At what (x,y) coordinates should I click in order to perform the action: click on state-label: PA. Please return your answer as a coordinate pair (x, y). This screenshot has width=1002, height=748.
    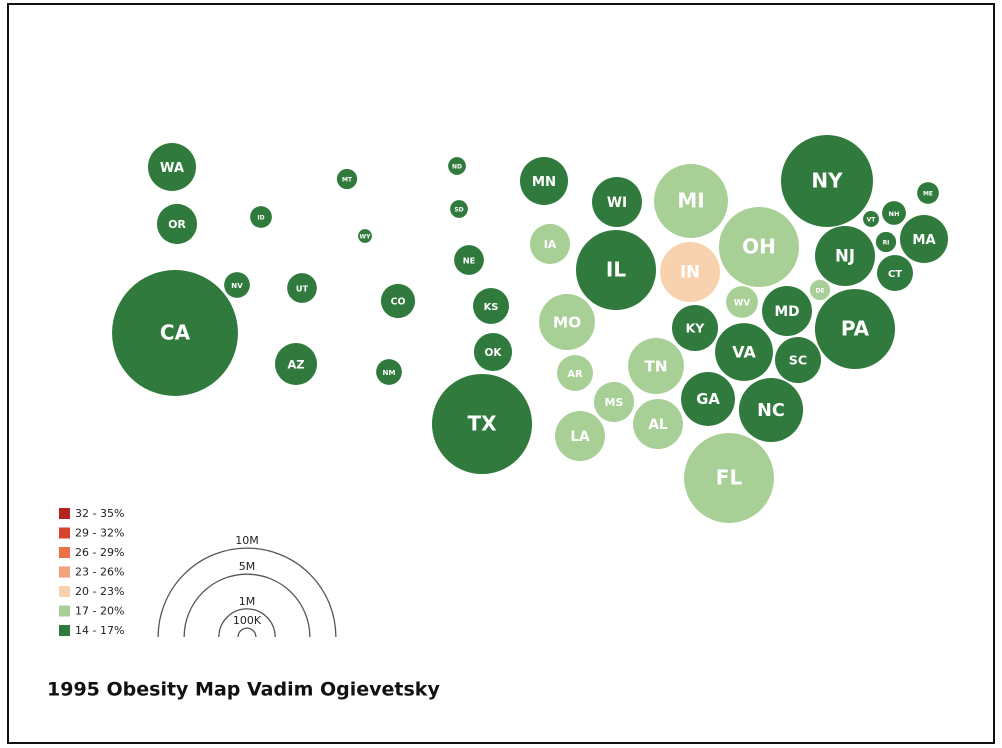
    Looking at the image, I should click on (855, 329).